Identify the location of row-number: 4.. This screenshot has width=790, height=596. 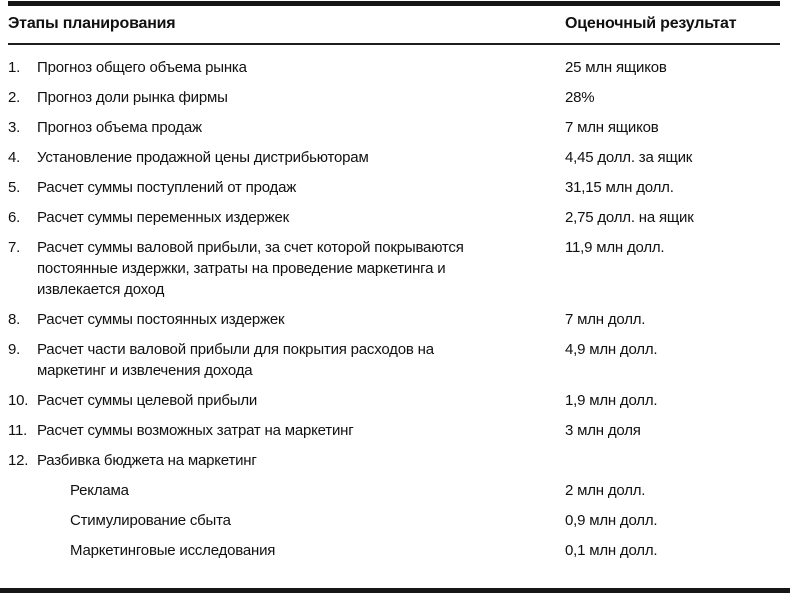
(14, 157).